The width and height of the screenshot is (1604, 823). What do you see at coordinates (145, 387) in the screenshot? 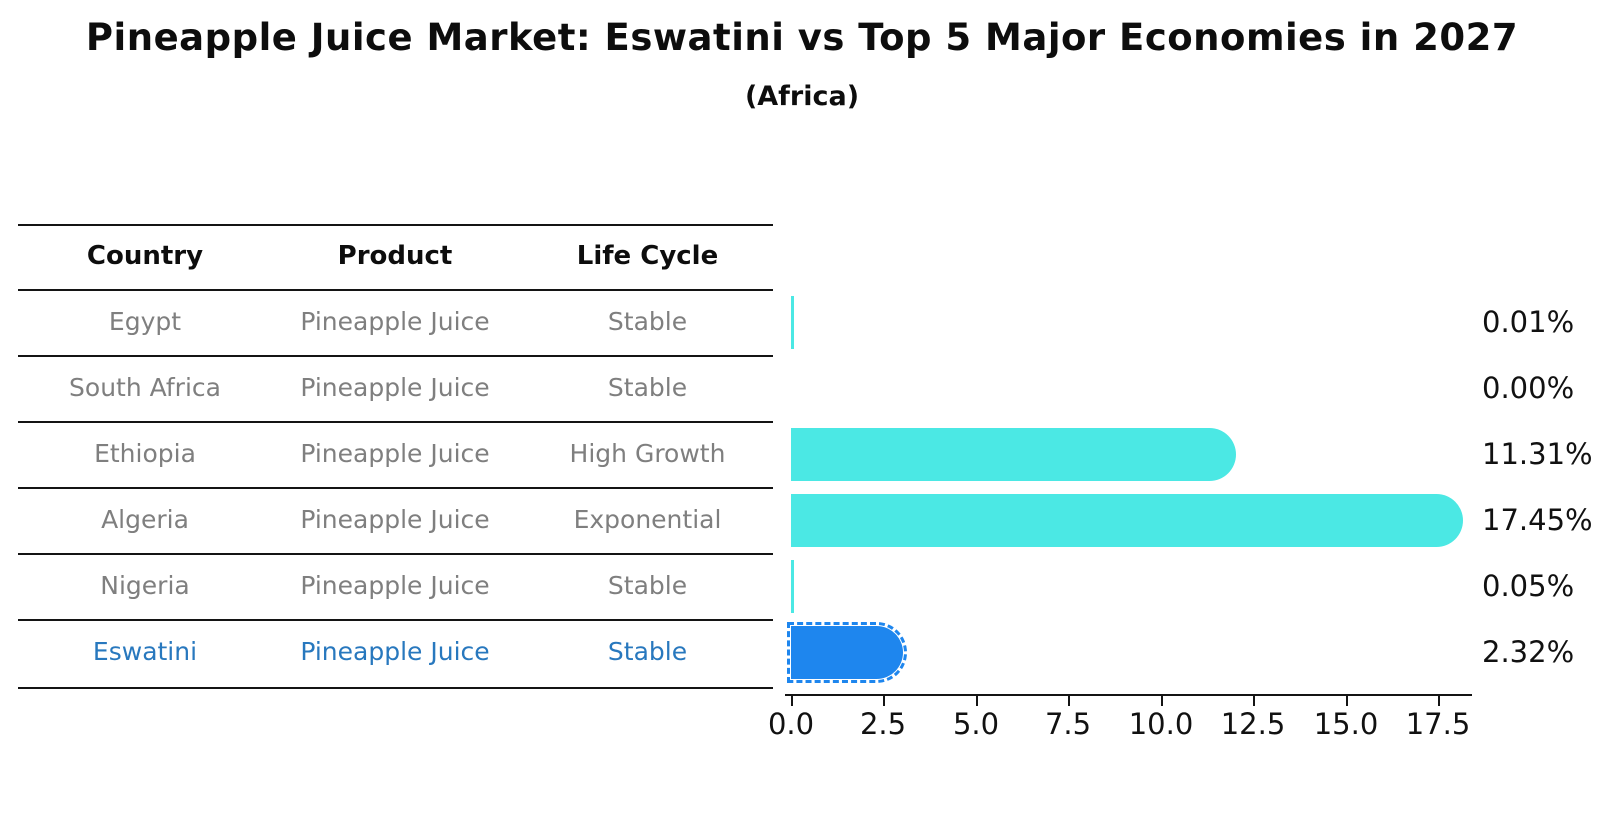
I see `cell-country: South Africa` at bounding box center [145, 387].